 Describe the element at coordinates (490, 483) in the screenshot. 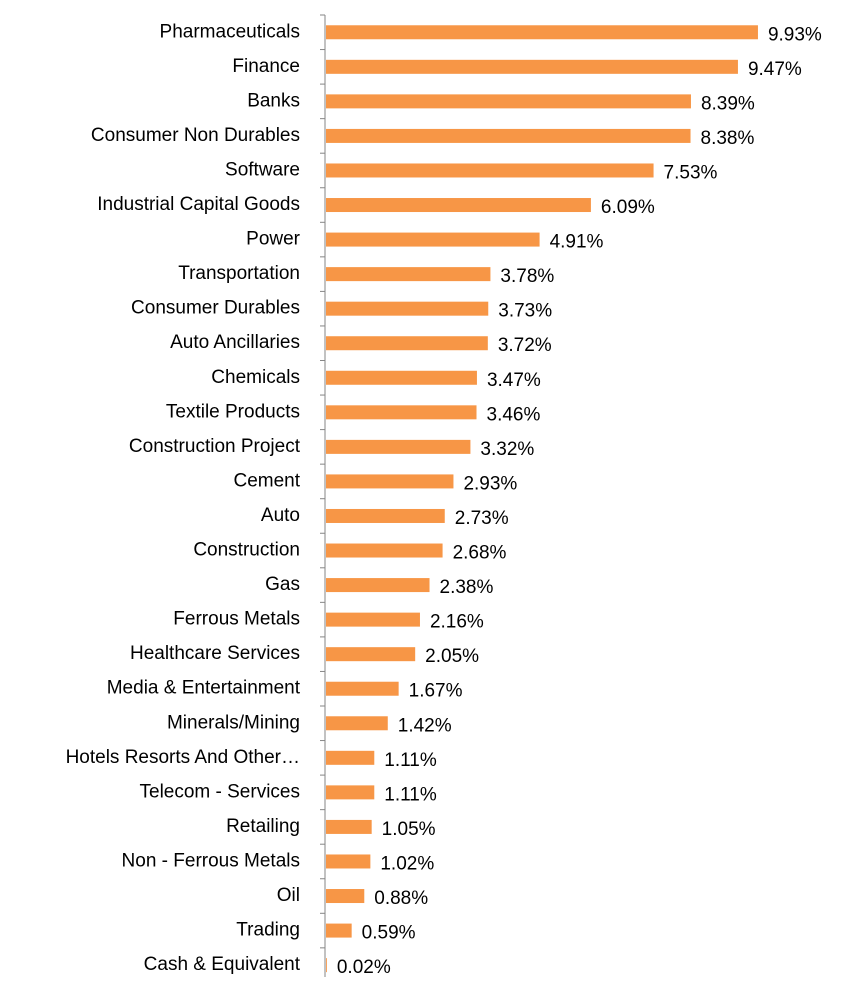

I see `value-label: 2.93%` at that location.